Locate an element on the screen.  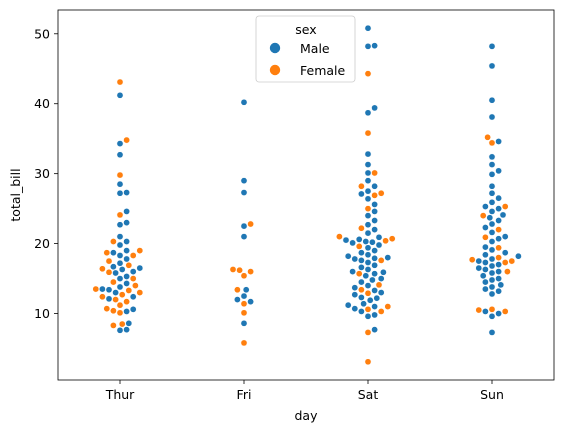
legend-marker-male is located at coordinates (275, 48).